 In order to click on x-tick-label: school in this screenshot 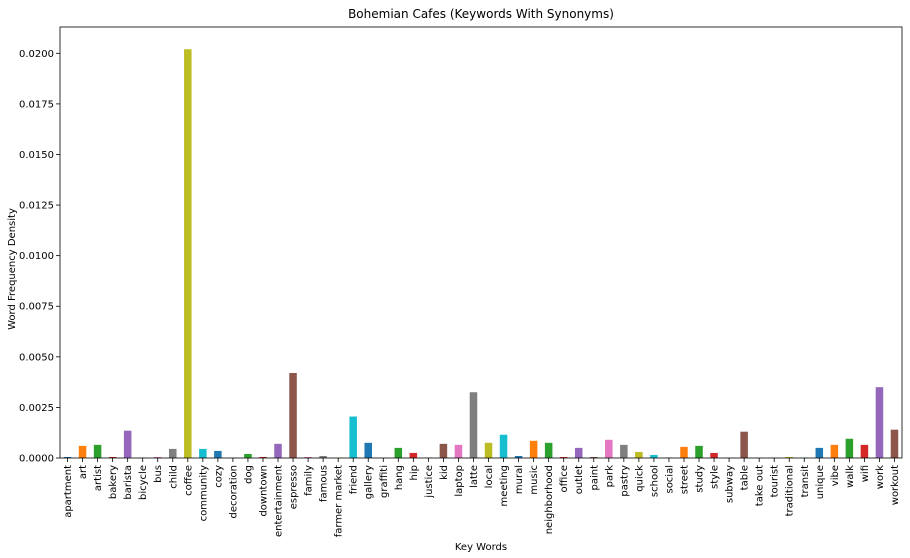, I will do `click(654, 481)`.